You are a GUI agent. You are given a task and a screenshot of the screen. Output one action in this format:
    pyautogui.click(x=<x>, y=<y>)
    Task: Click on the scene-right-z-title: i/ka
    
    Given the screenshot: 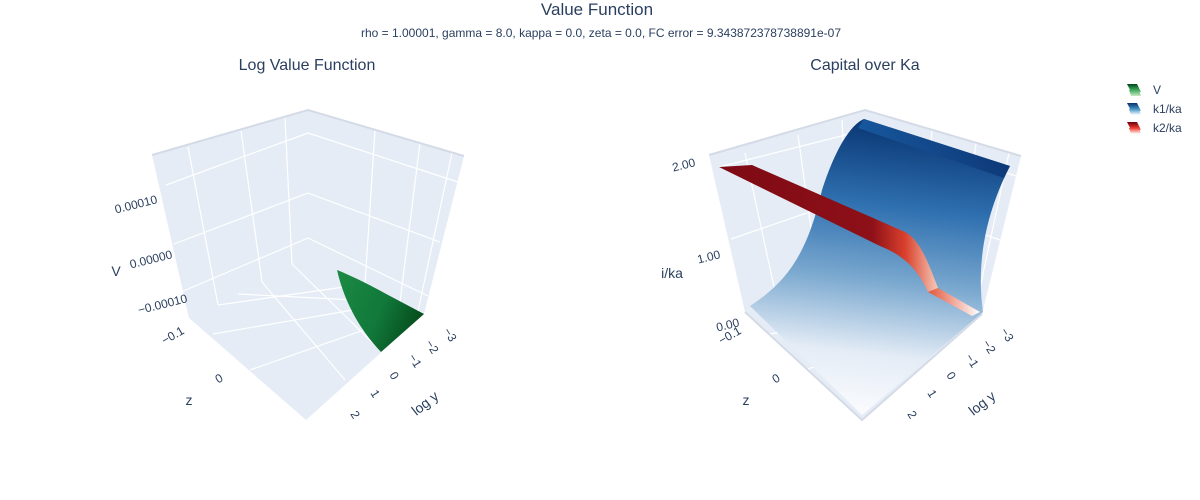 What is the action you would take?
    pyautogui.click(x=672, y=273)
    